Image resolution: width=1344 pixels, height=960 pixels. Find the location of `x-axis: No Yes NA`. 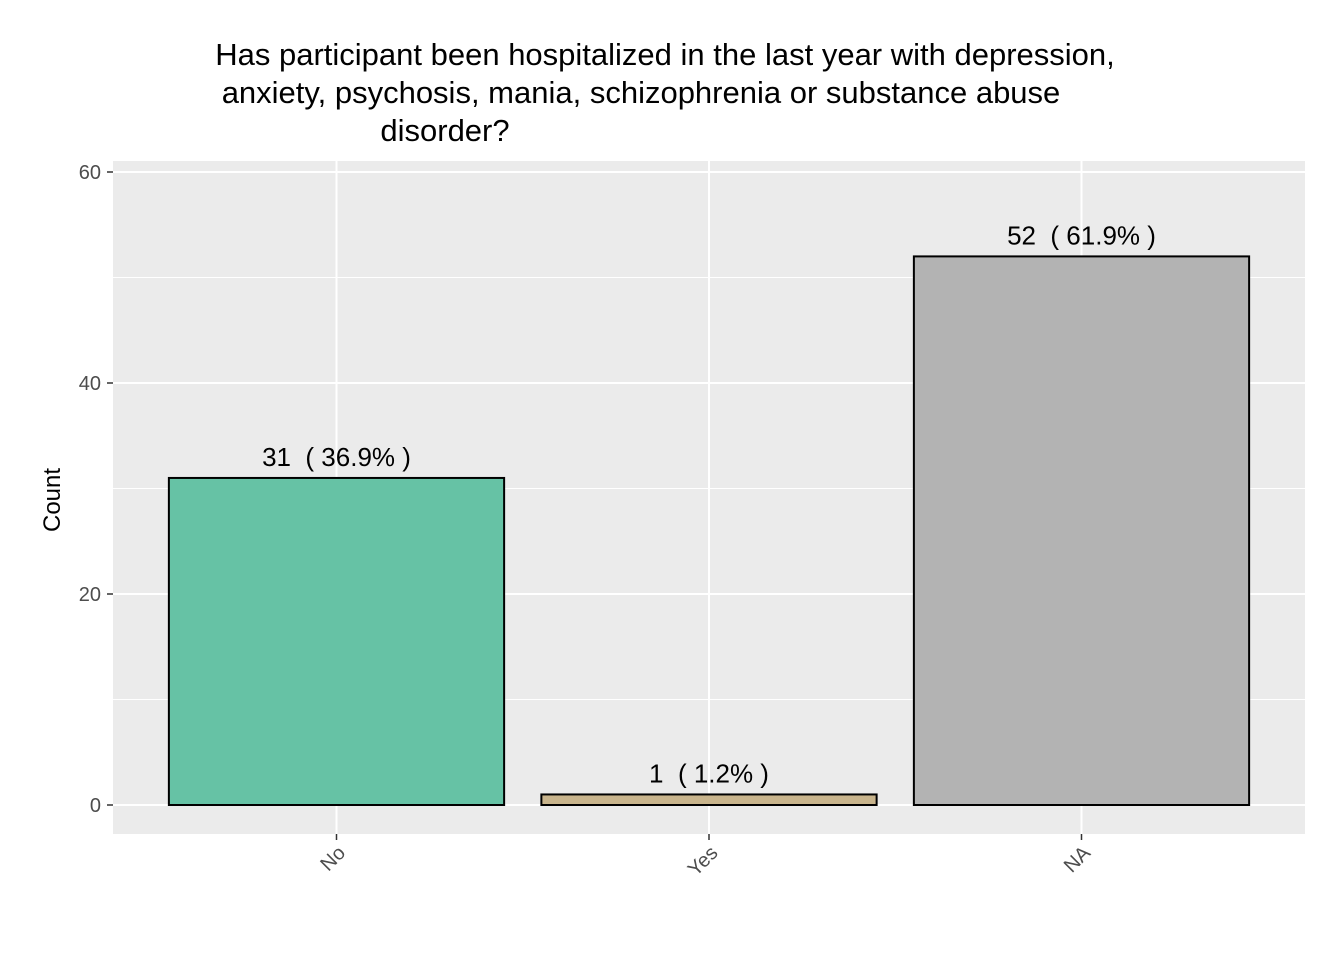

x-axis: No Yes NA is located at coordinates (705, 857).